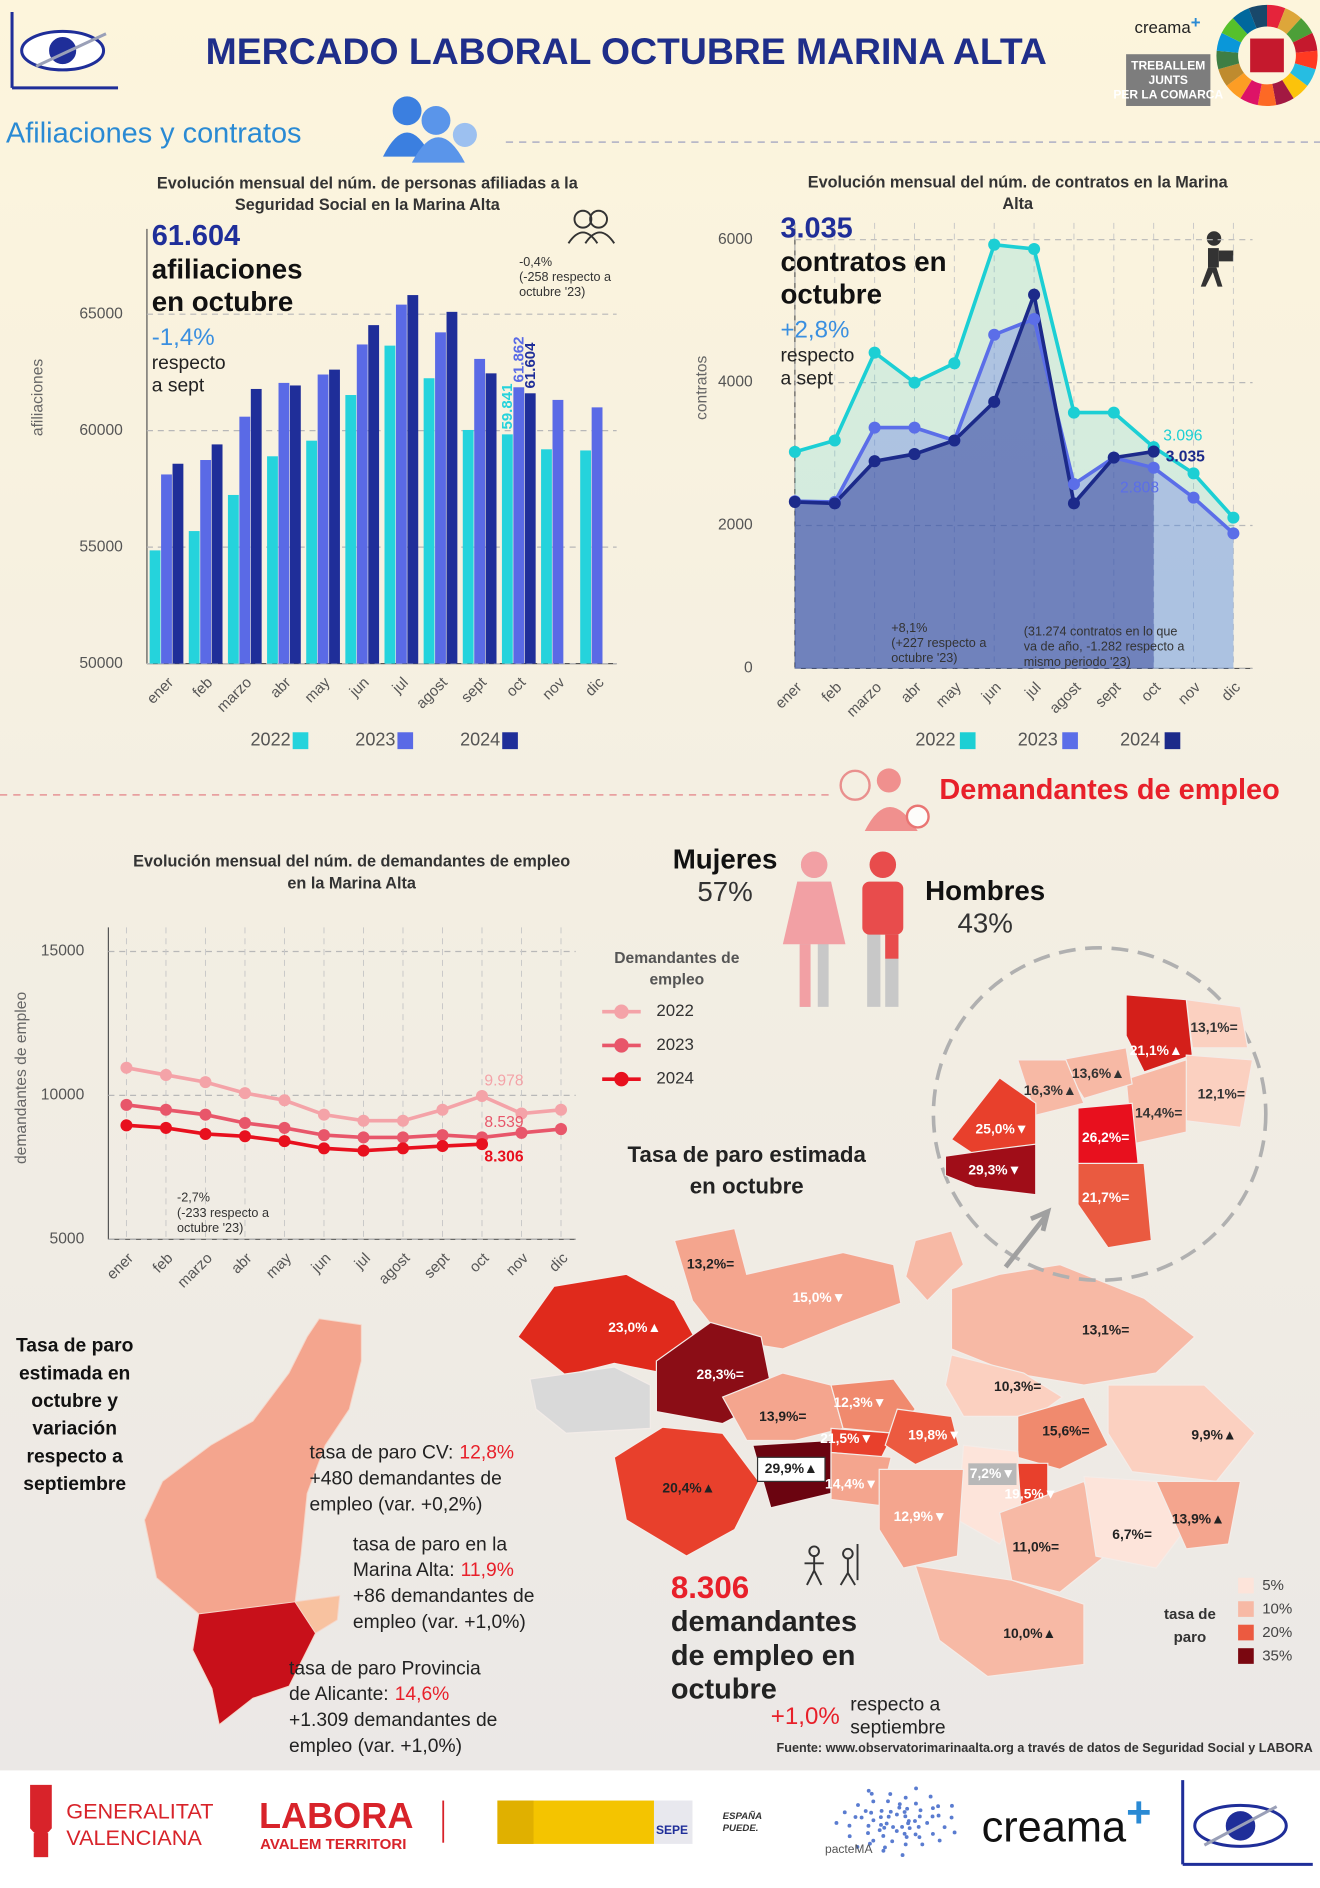 The image size is (1320, 1888). What do you see at coordinates (851, 1484) in the screenshot?
I see `district-label: 14,4%▼` at bounding box center [851, 1484].